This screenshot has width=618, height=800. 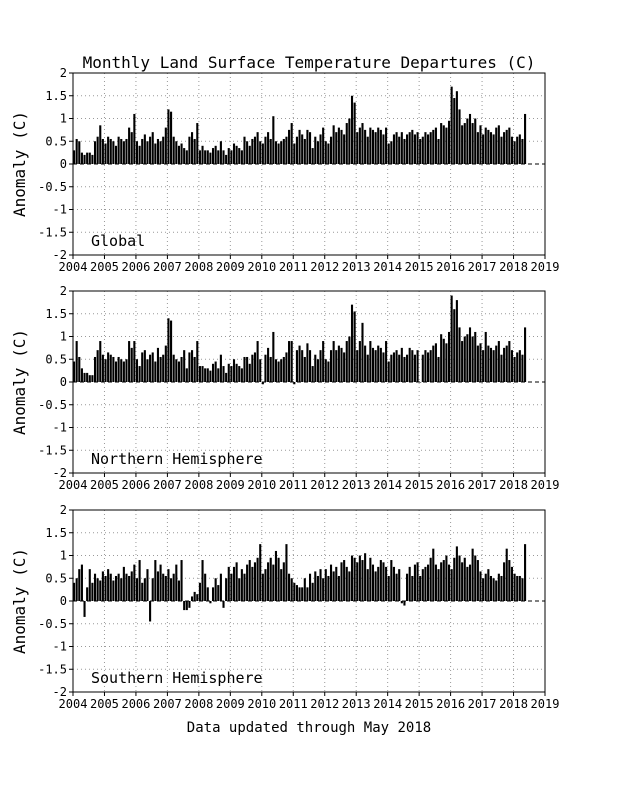 What do you see at coordinates (545, 704) in the screenshot?
I see `x-tick-label: 2019` at bounding box center [545, 704].